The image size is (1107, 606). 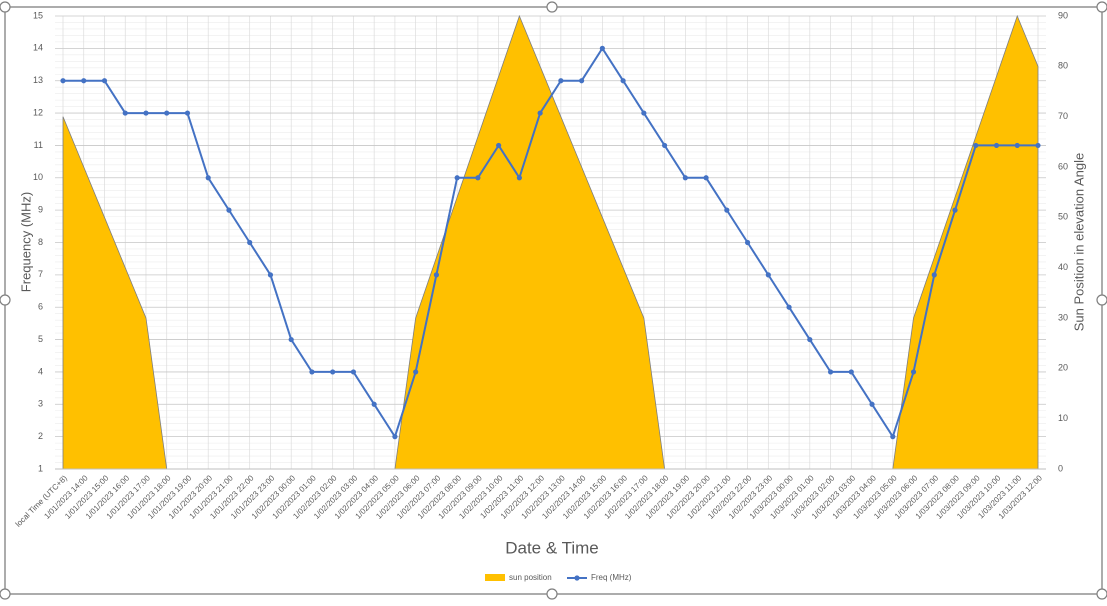 I want to click on y2-tick-label: 10, so click(x=1063, y=418).